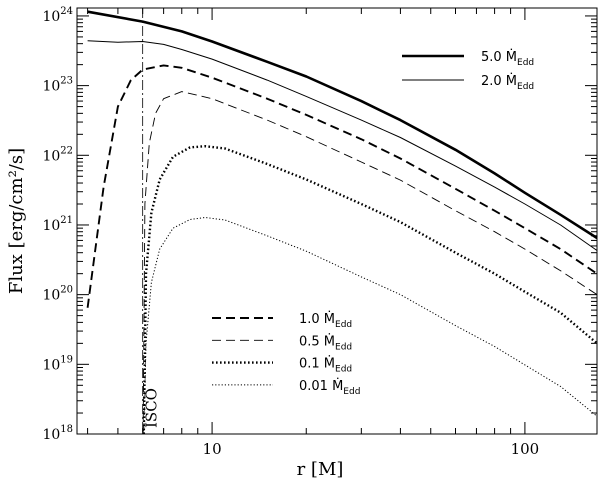 This screenshot has width=600, height=483. Describe the element at coordinates (212, 449) in the screenshot. I see `x-tick-label: 10` at that location.